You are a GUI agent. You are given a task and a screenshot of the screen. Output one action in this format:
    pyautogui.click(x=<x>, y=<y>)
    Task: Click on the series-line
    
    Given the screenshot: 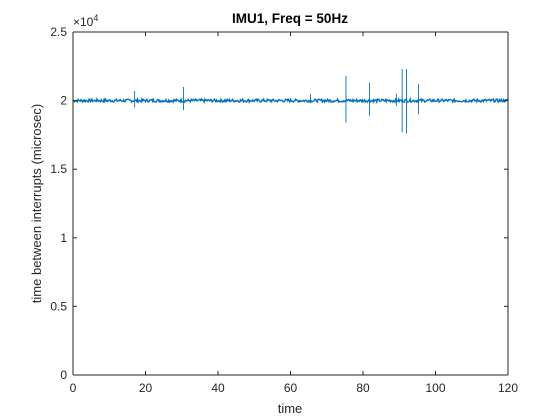 What is the action you would take?
    pyautogui.click(x=290, y=100)
    